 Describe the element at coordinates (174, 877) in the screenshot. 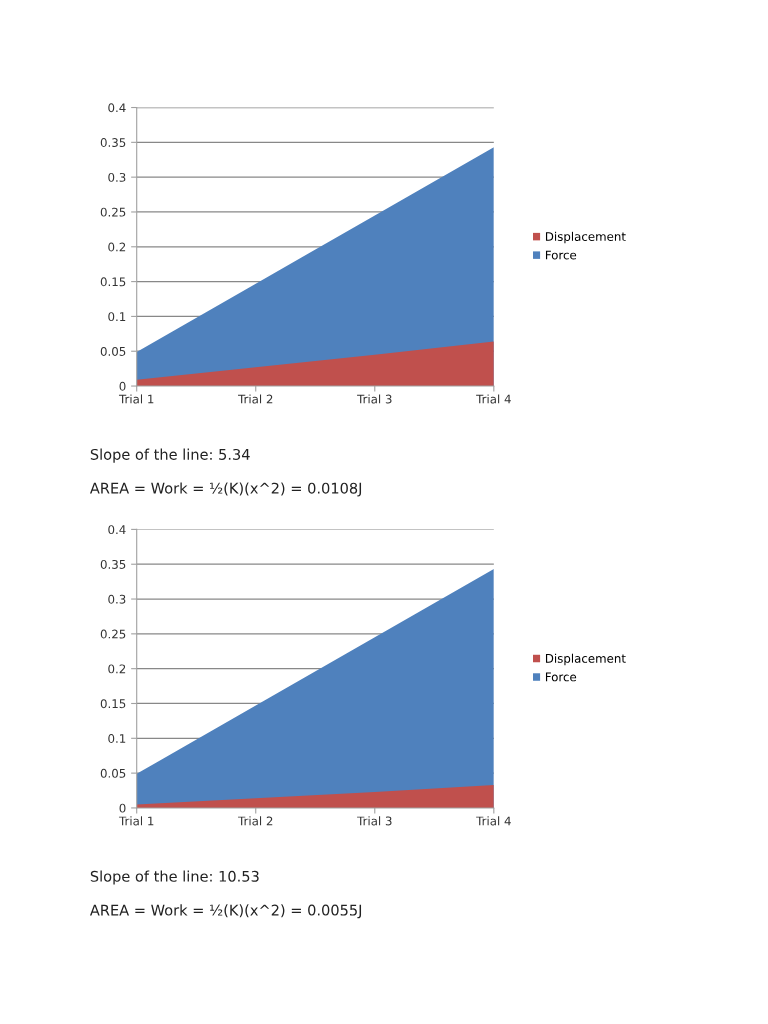

I see `text: Slope of the line: 10.53` at that location.